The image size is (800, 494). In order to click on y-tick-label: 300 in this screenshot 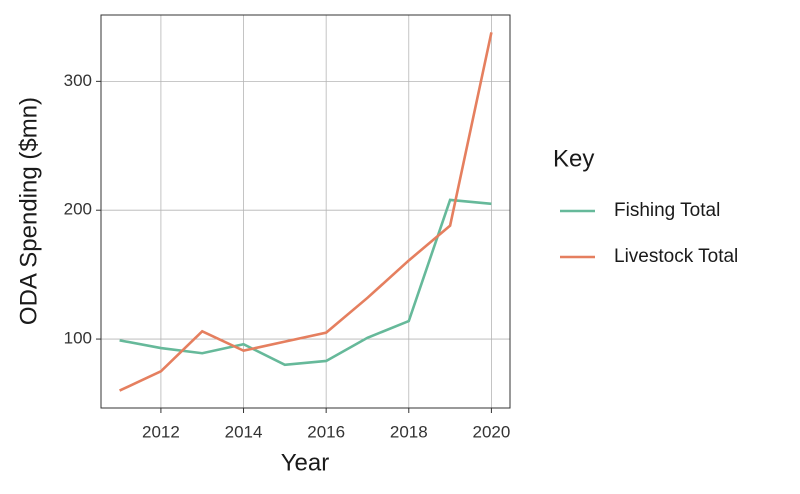, I will do `click(78, 80)`.